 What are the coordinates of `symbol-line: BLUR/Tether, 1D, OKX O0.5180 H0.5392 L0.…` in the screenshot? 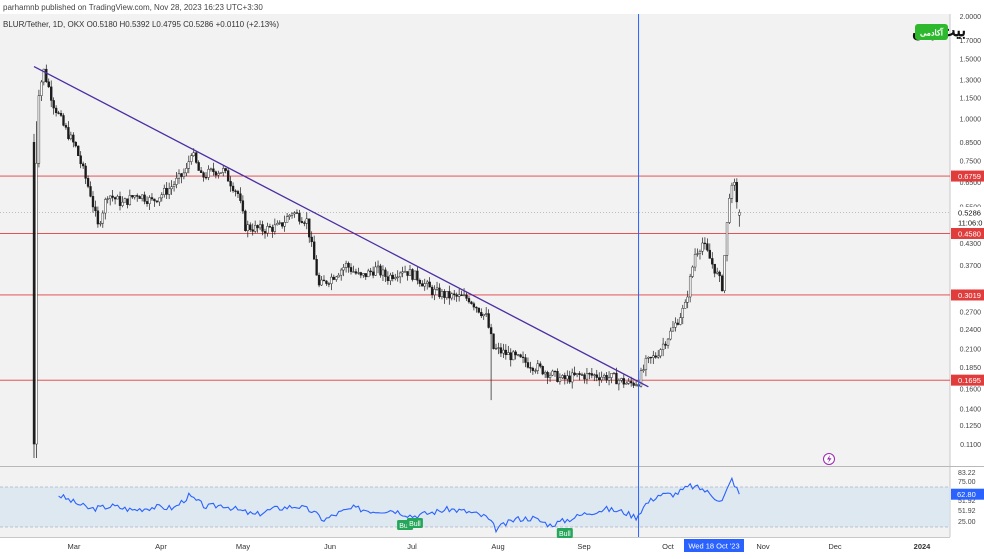 It's located at (141, 24).